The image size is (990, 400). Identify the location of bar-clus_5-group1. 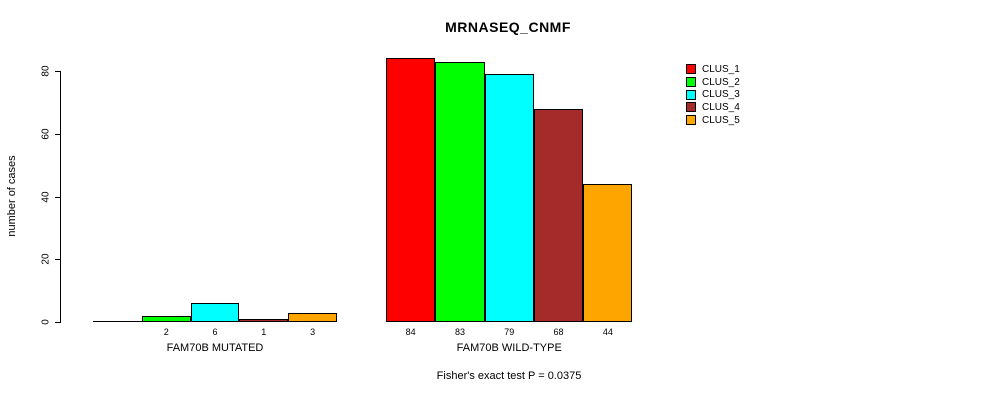
(312, 317).